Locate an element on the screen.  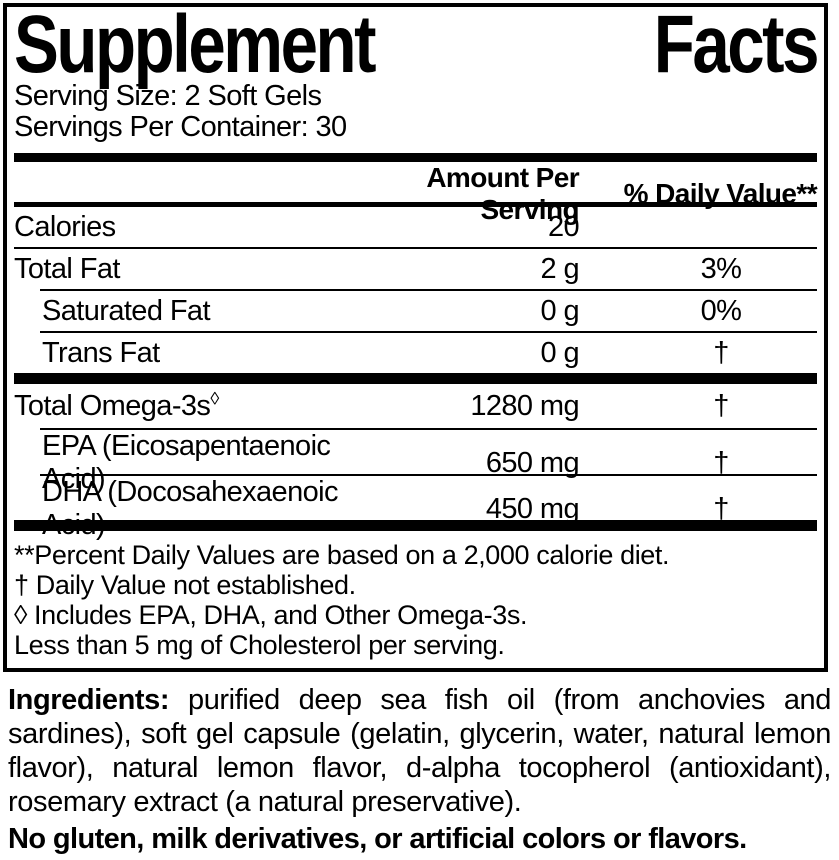
divider-below-header is located at coordinates (415, 204).